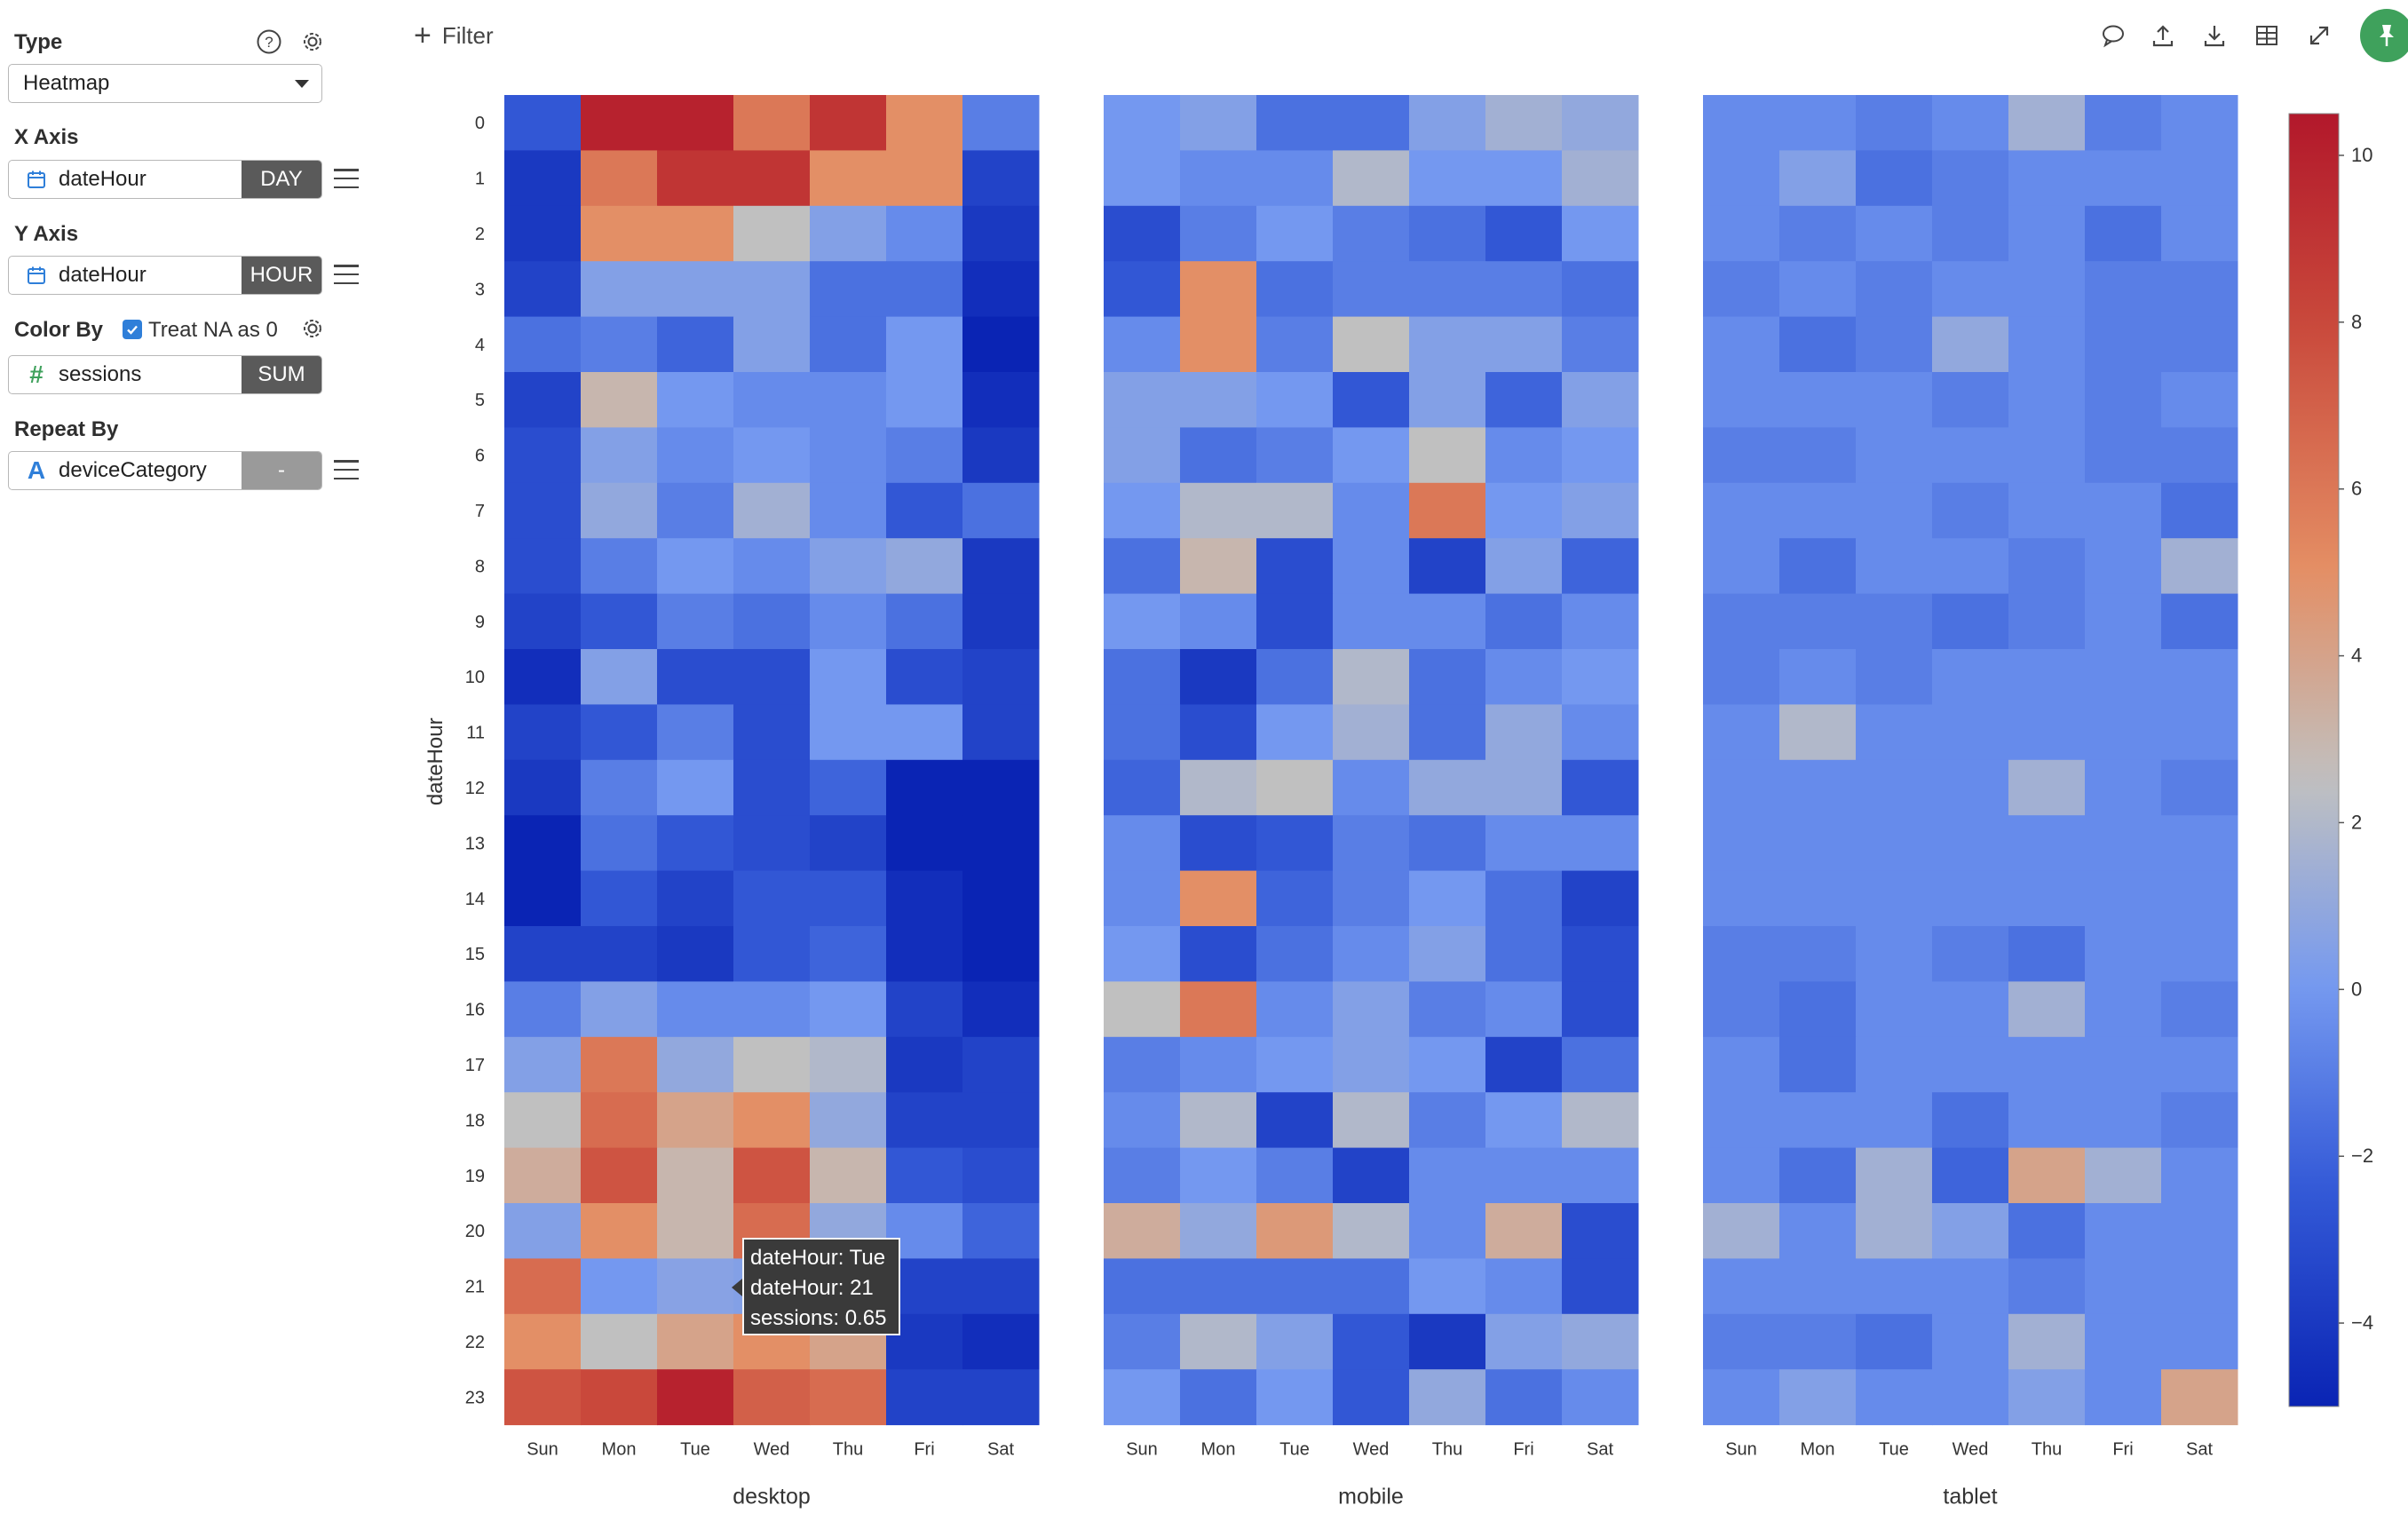 The height and width of the screenshot is (1529, 2408). I want to click on upload-icon, so click(2163, 35).